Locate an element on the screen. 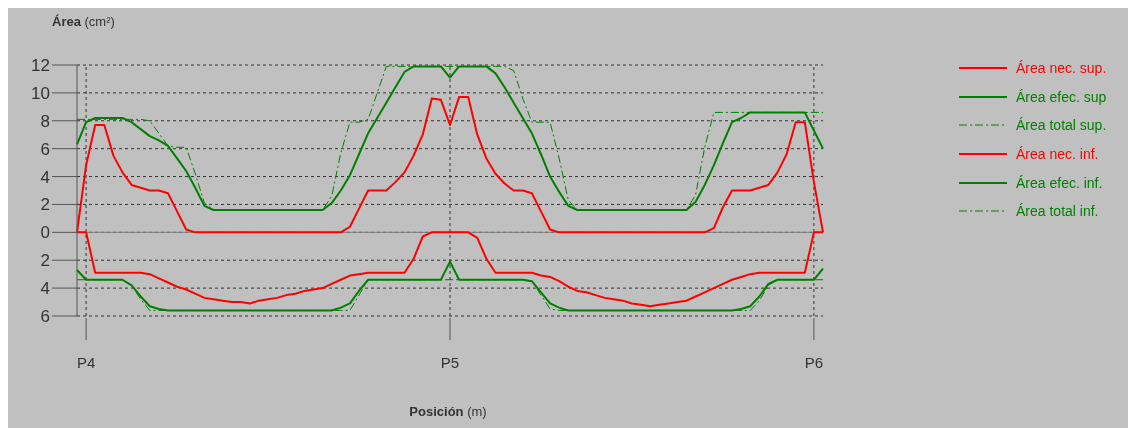 The image size is (1136, 428). x-tick-label: P6 is located at coordinates (814, 362).